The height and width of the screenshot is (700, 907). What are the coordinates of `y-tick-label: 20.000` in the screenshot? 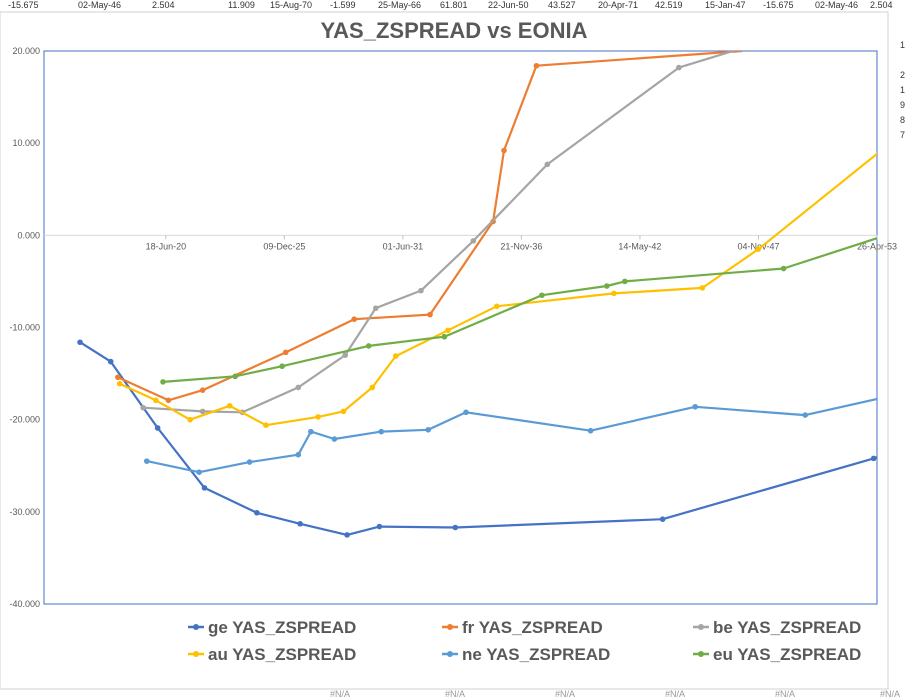 It's located at (26, 51).